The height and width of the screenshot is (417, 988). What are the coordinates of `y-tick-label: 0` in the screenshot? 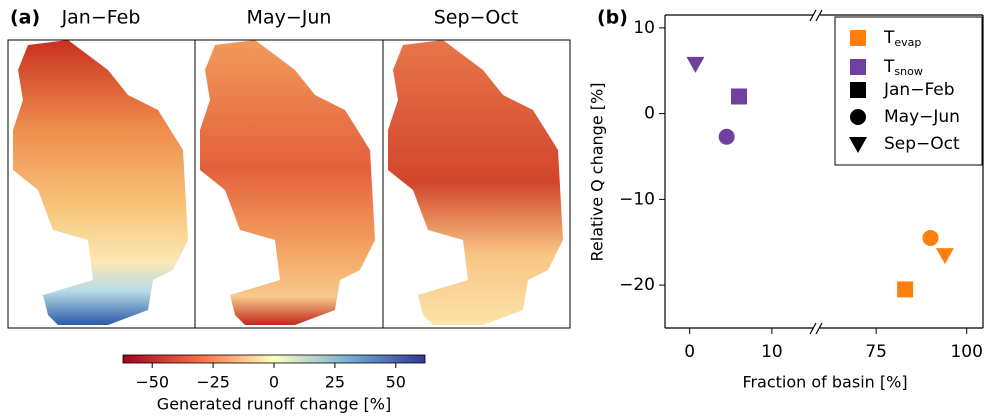 It's located at (649, 114).